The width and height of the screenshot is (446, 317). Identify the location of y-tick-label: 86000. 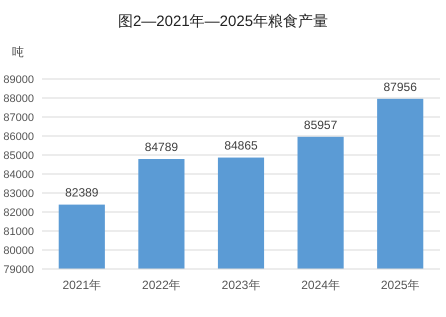
(18, 137).